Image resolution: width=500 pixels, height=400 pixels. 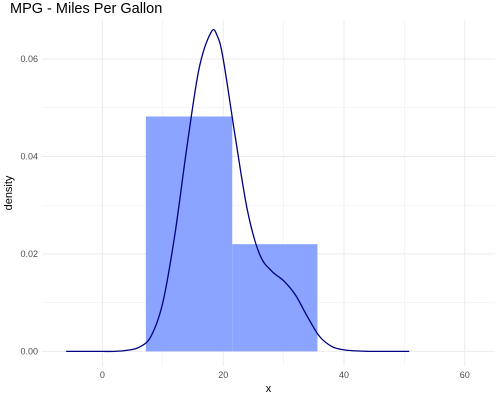 What do you see at coordinates (29, 254) in the screenshot?
I see `y-tick-label: 0.02` at bounding box center [29, 254].